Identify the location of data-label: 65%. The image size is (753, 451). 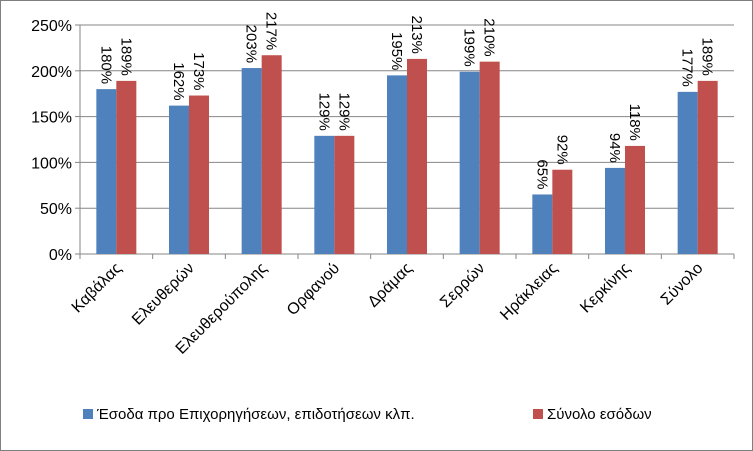
(541, 174).